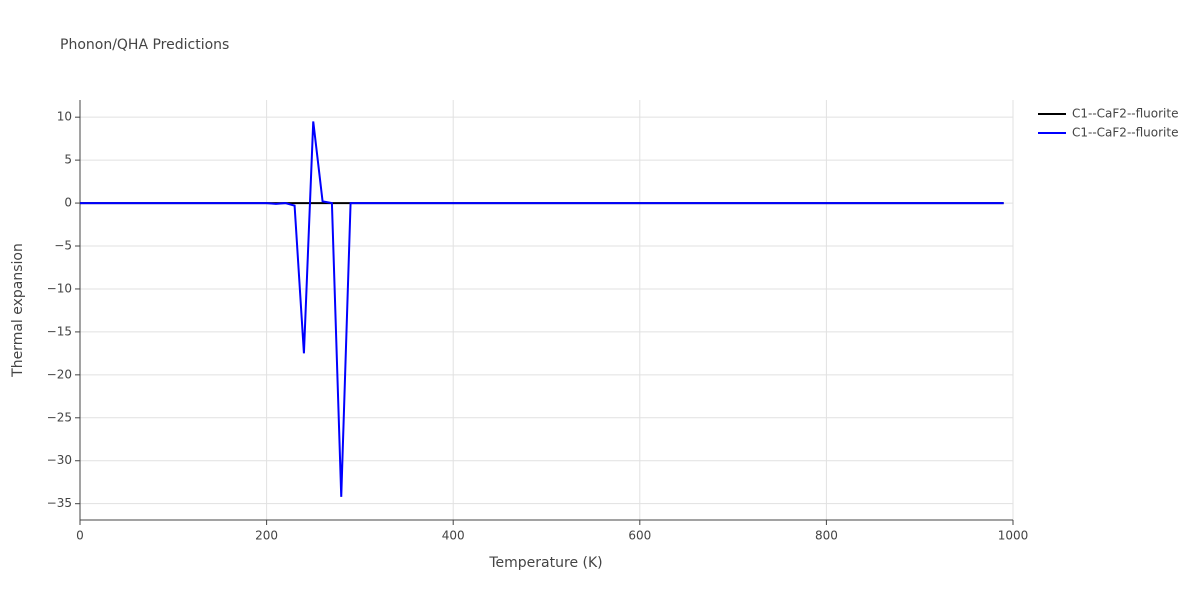  Describe the element at coordinates (59, 374) in the screenshot. I see `y-tick-label: −20` at that location.